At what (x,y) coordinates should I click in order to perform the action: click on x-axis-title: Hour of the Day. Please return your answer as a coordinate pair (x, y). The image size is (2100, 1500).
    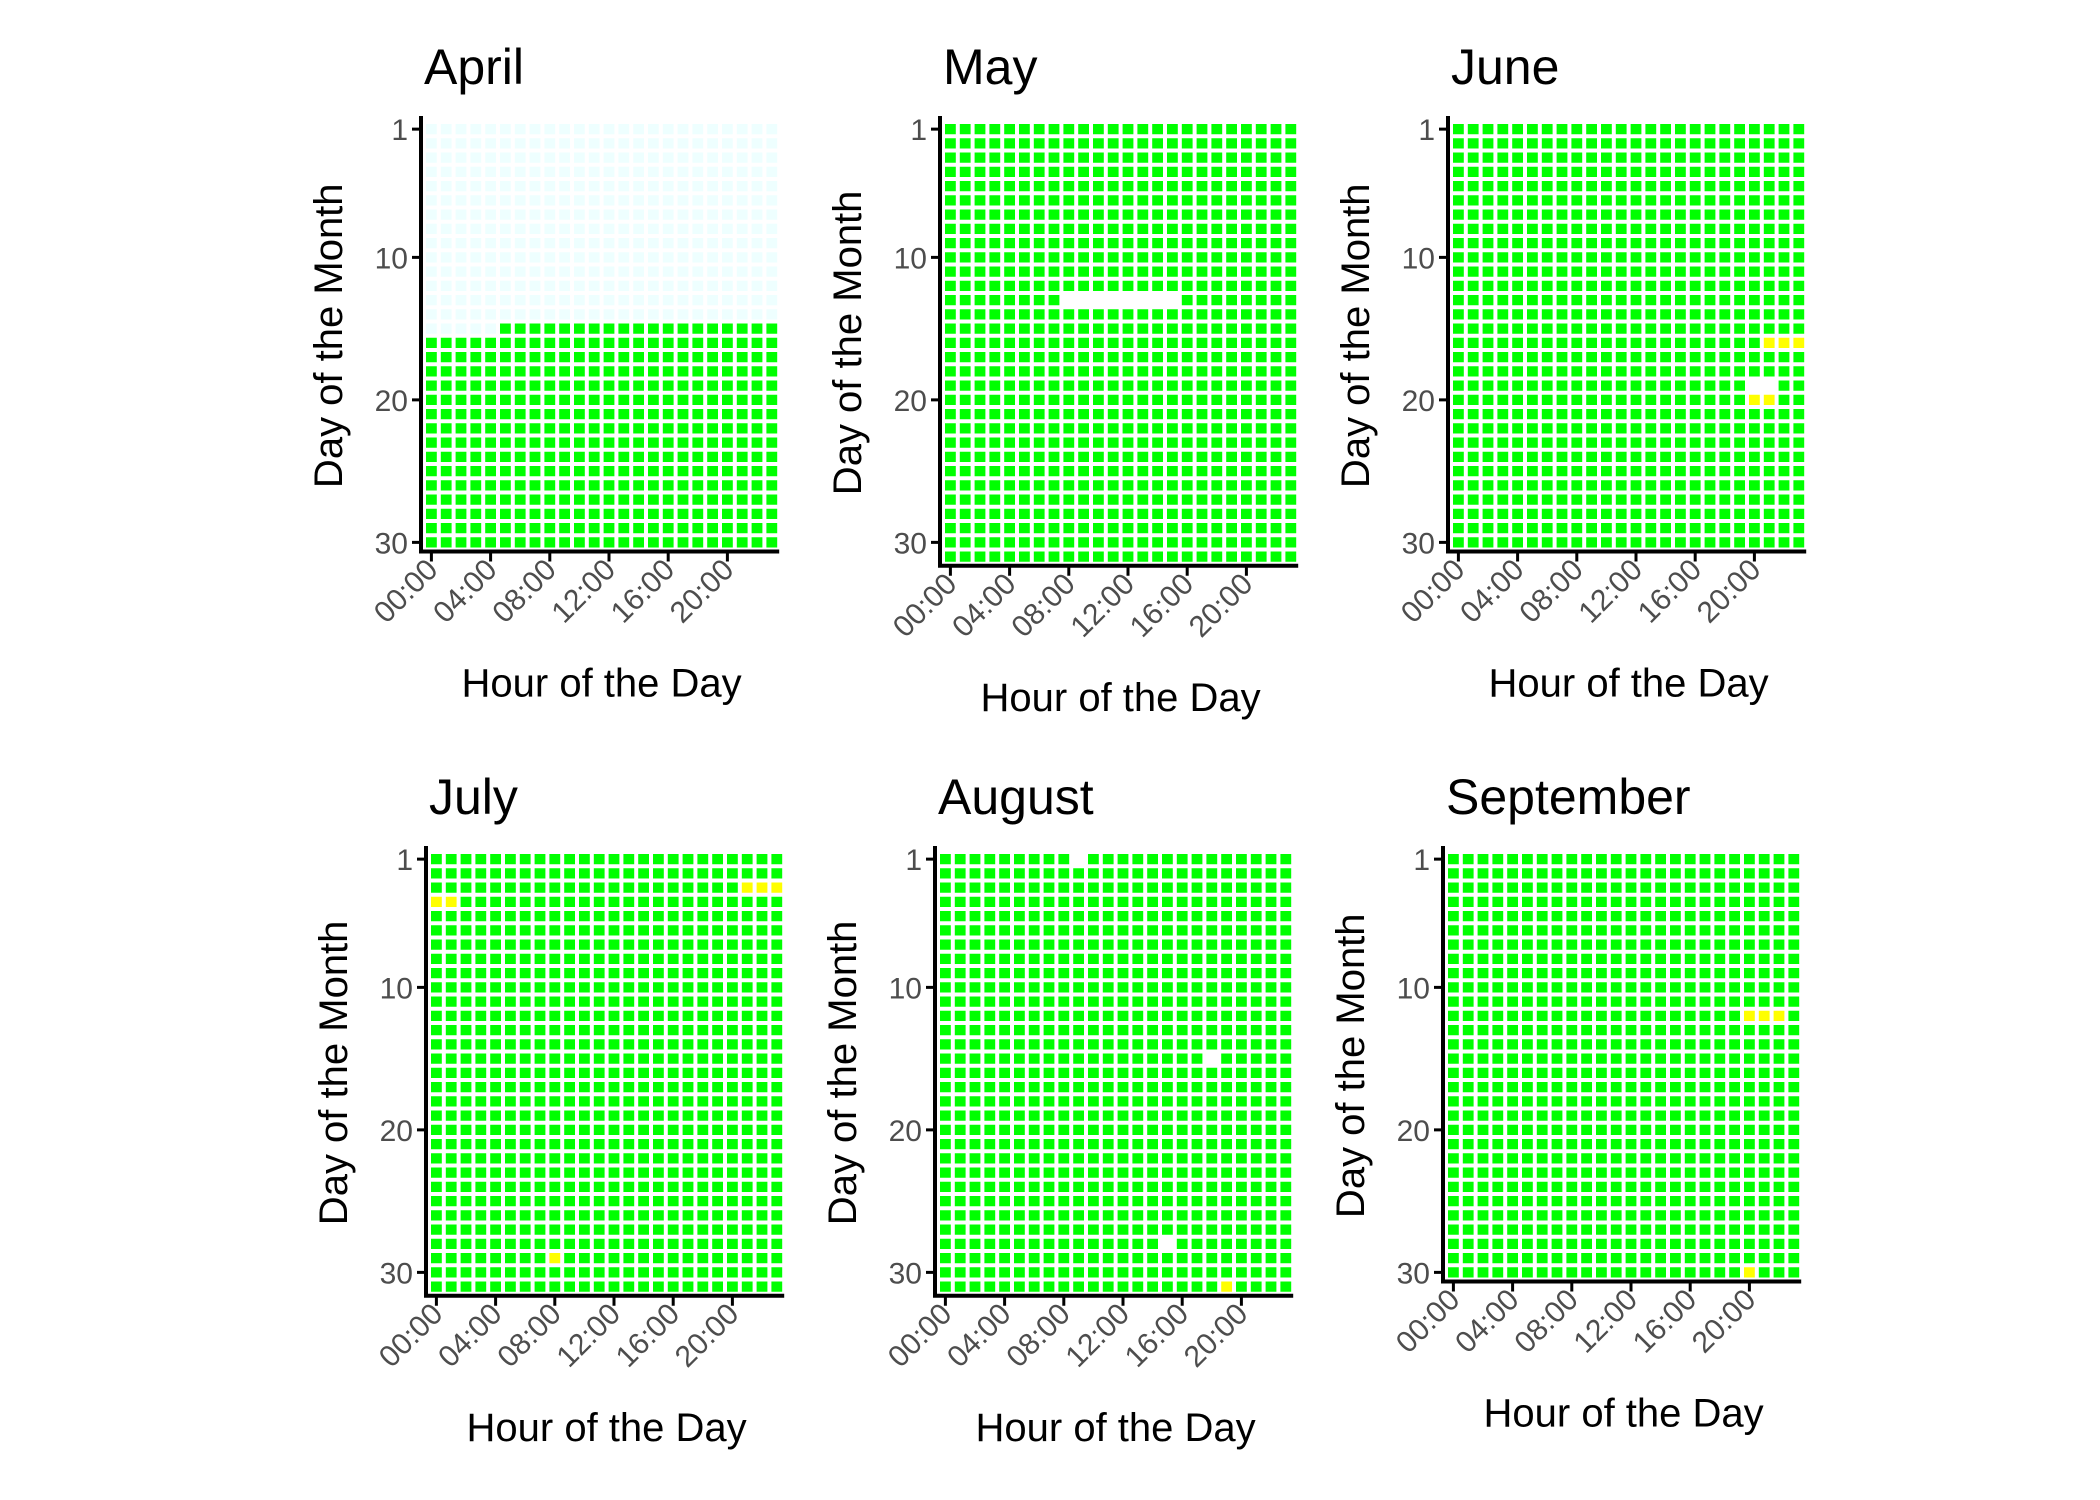
    Looking at the image, I should click on (1629, 684).